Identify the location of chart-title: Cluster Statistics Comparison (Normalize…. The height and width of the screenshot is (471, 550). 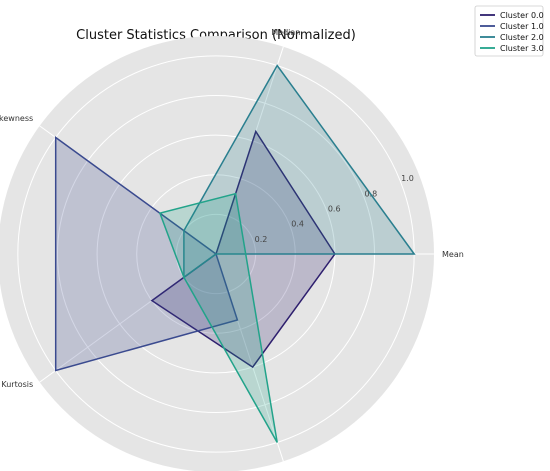
(216, 35).